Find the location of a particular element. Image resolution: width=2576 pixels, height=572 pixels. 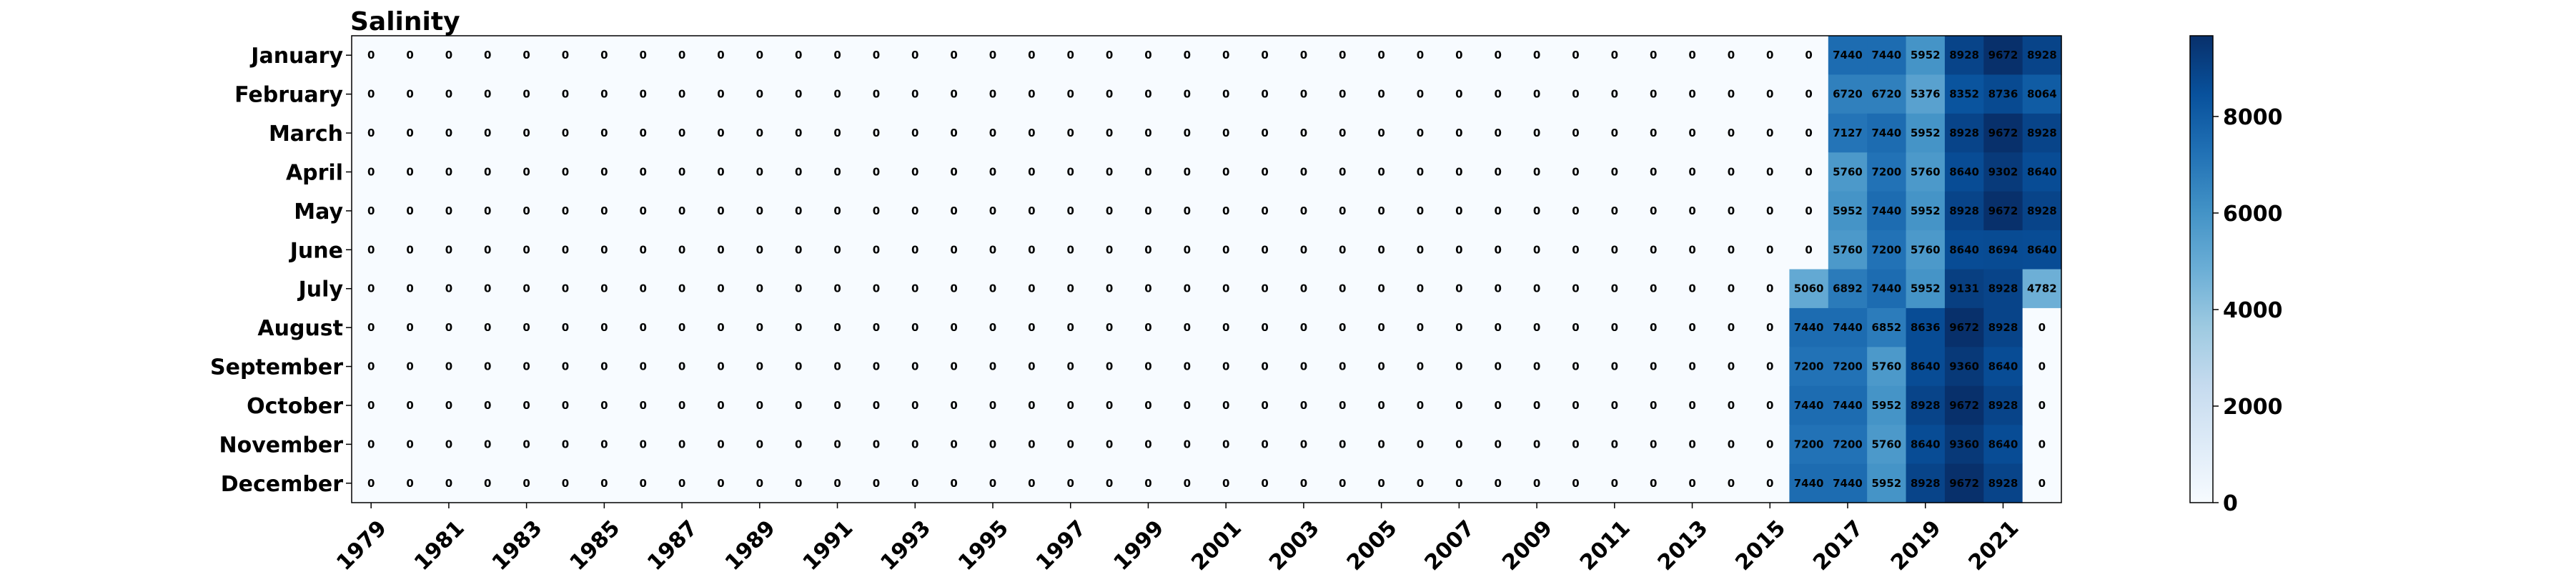

heatmap-cell-value: 9302 is located at coordinates (2003, 171).